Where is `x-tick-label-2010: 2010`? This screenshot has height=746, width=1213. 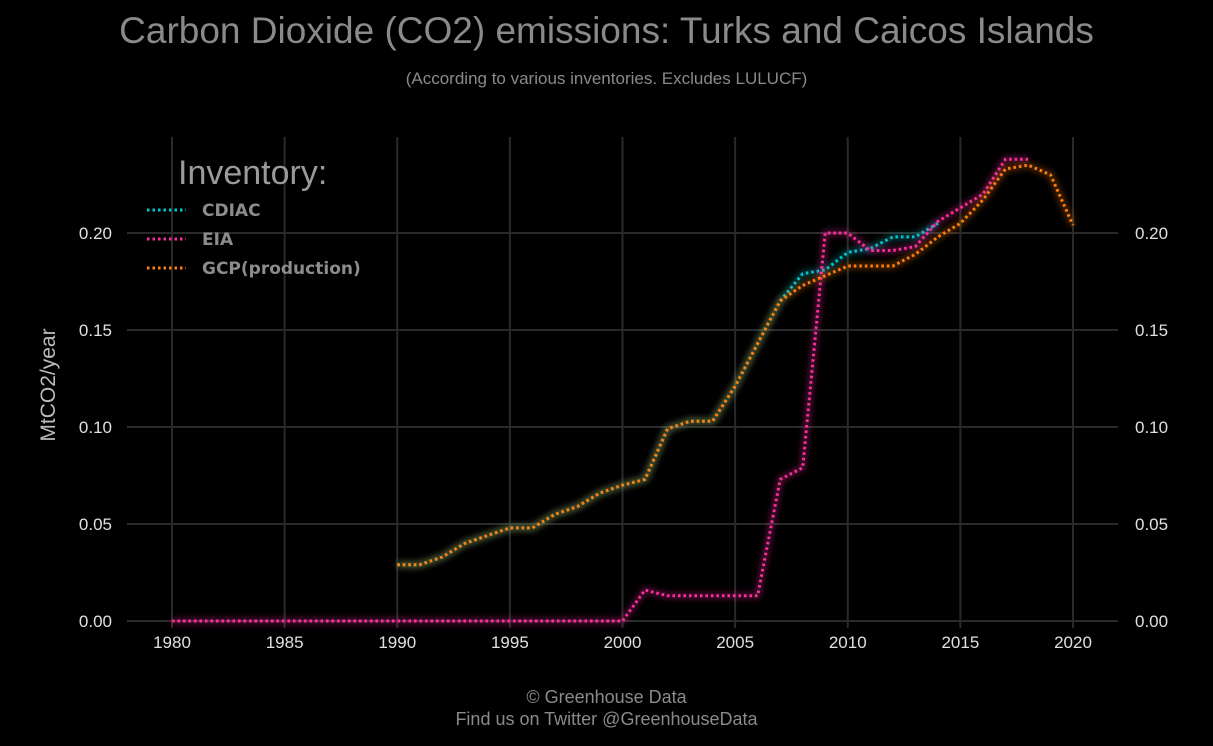 x-tick-label-2010: 2010 is located at coordinates (848, 642).